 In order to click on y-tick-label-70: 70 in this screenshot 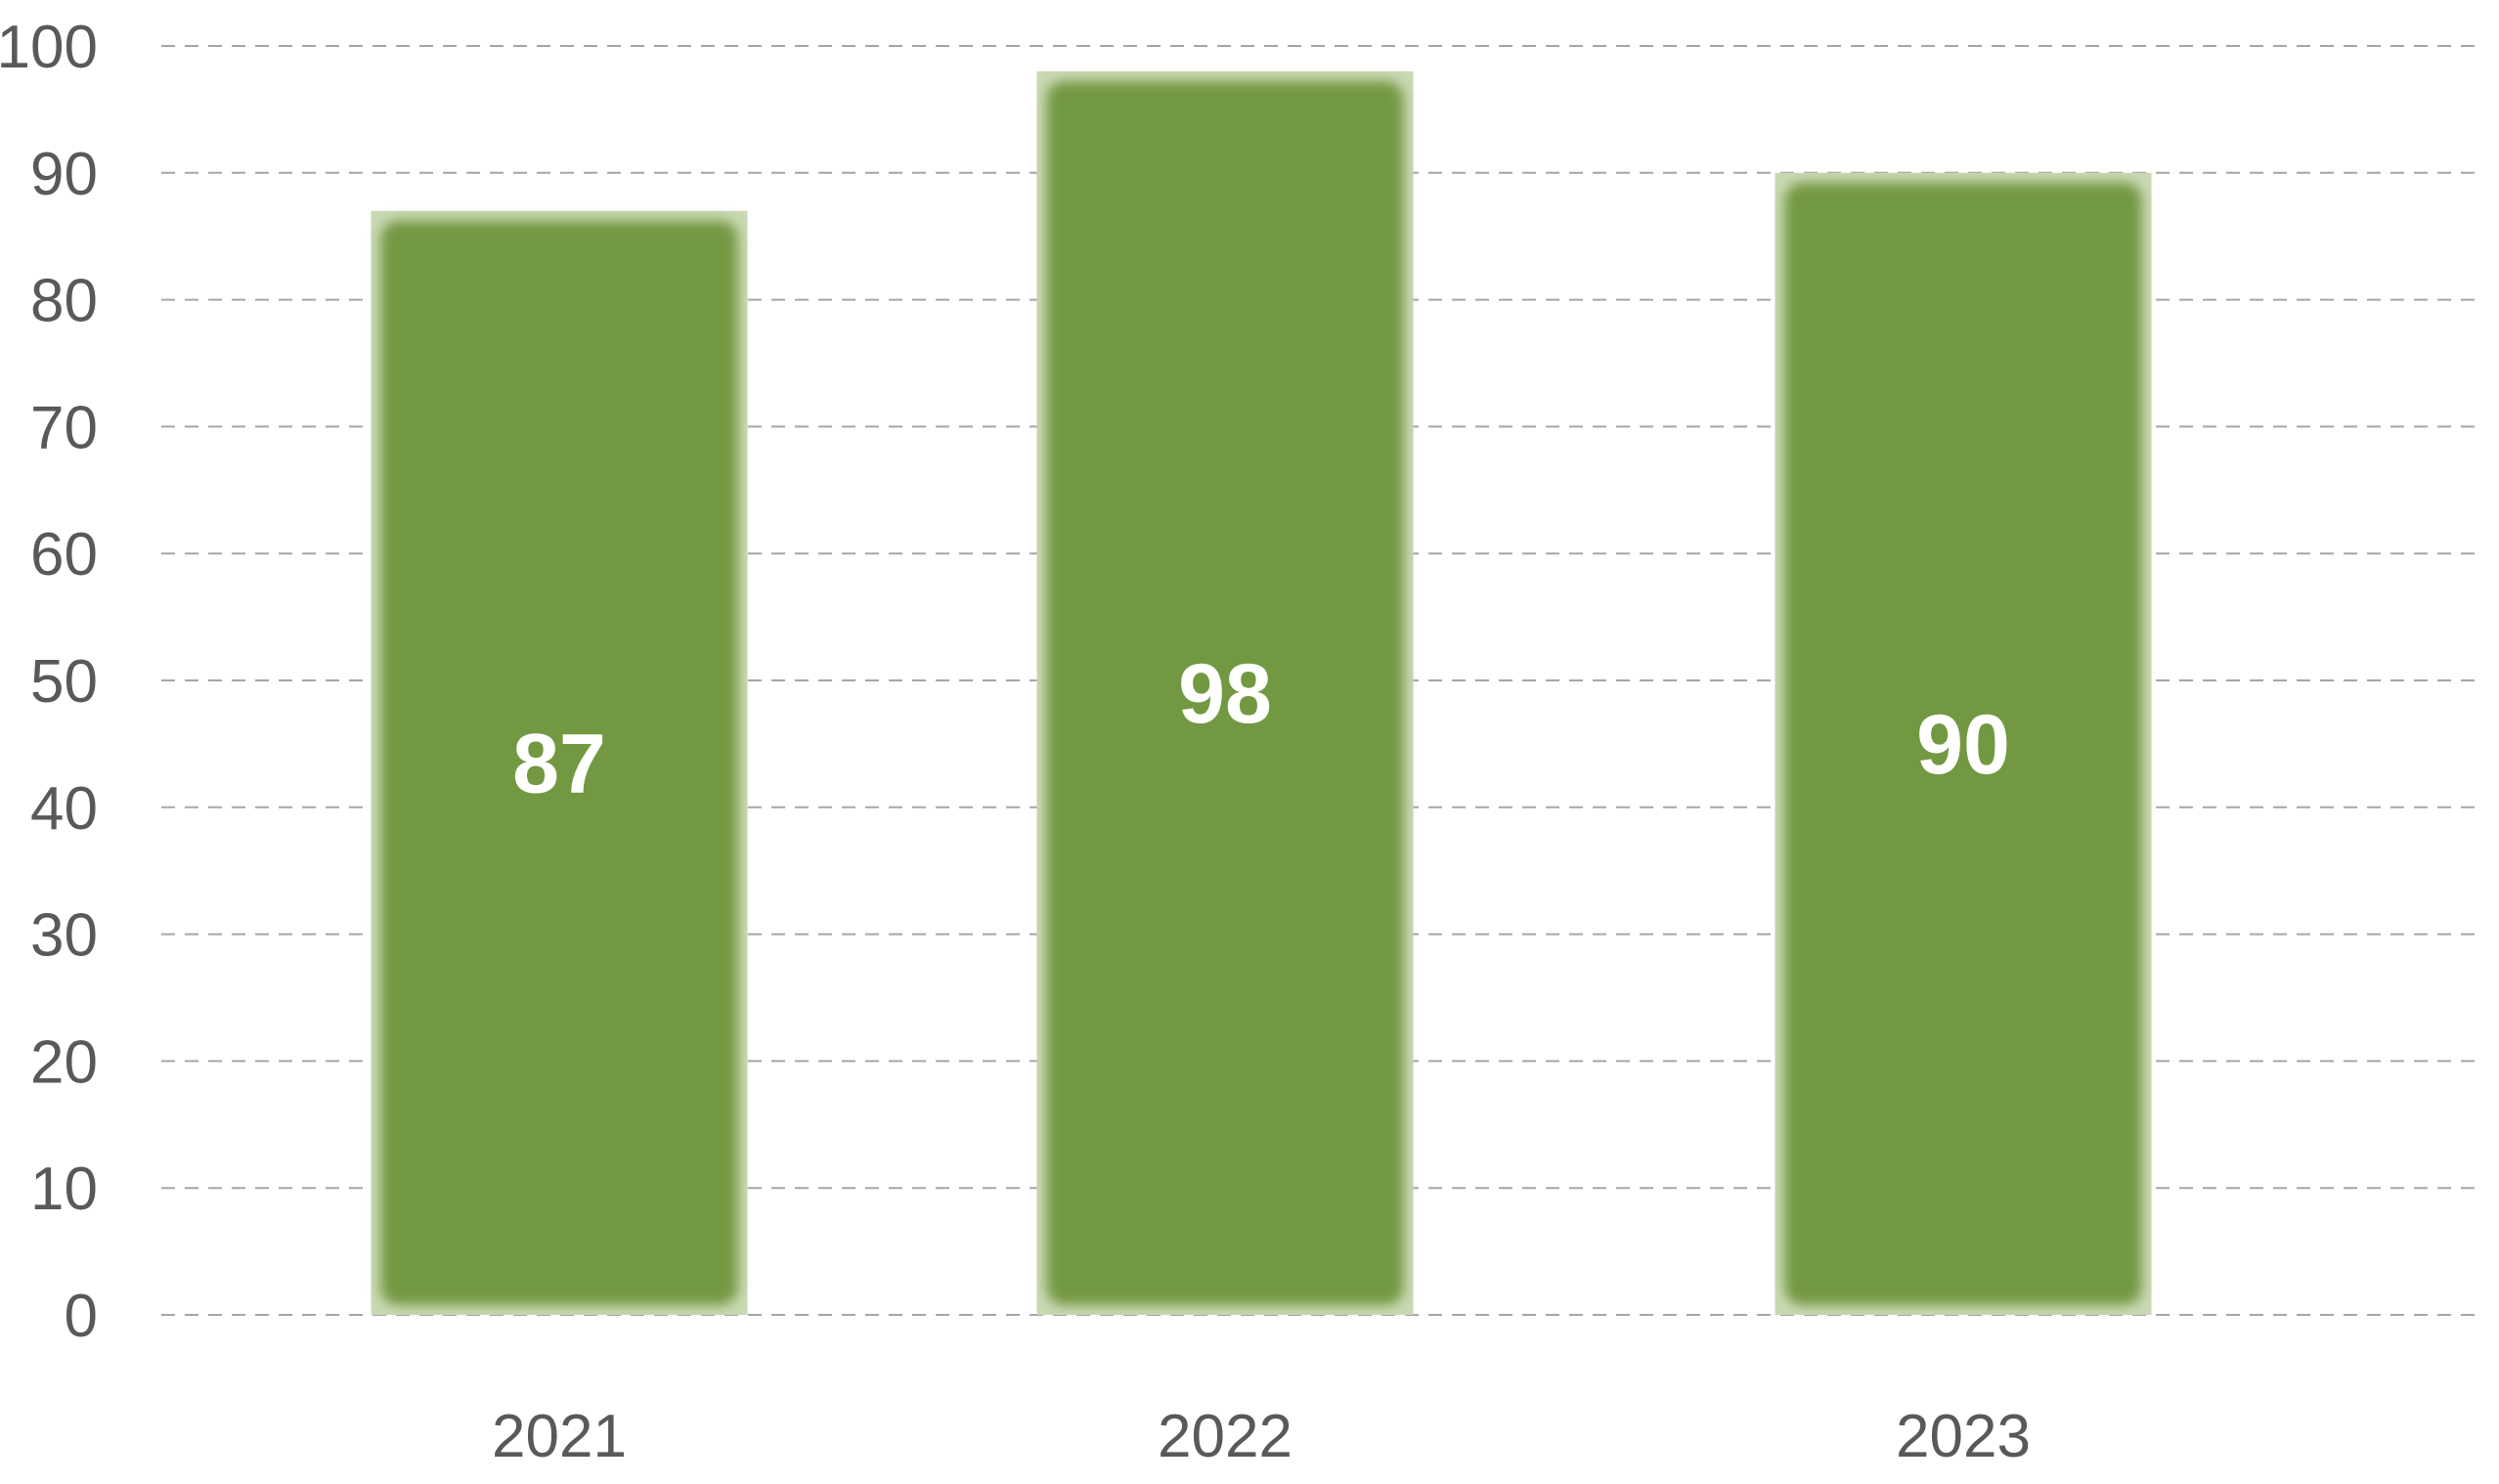, I will do `click(64, 427)`.